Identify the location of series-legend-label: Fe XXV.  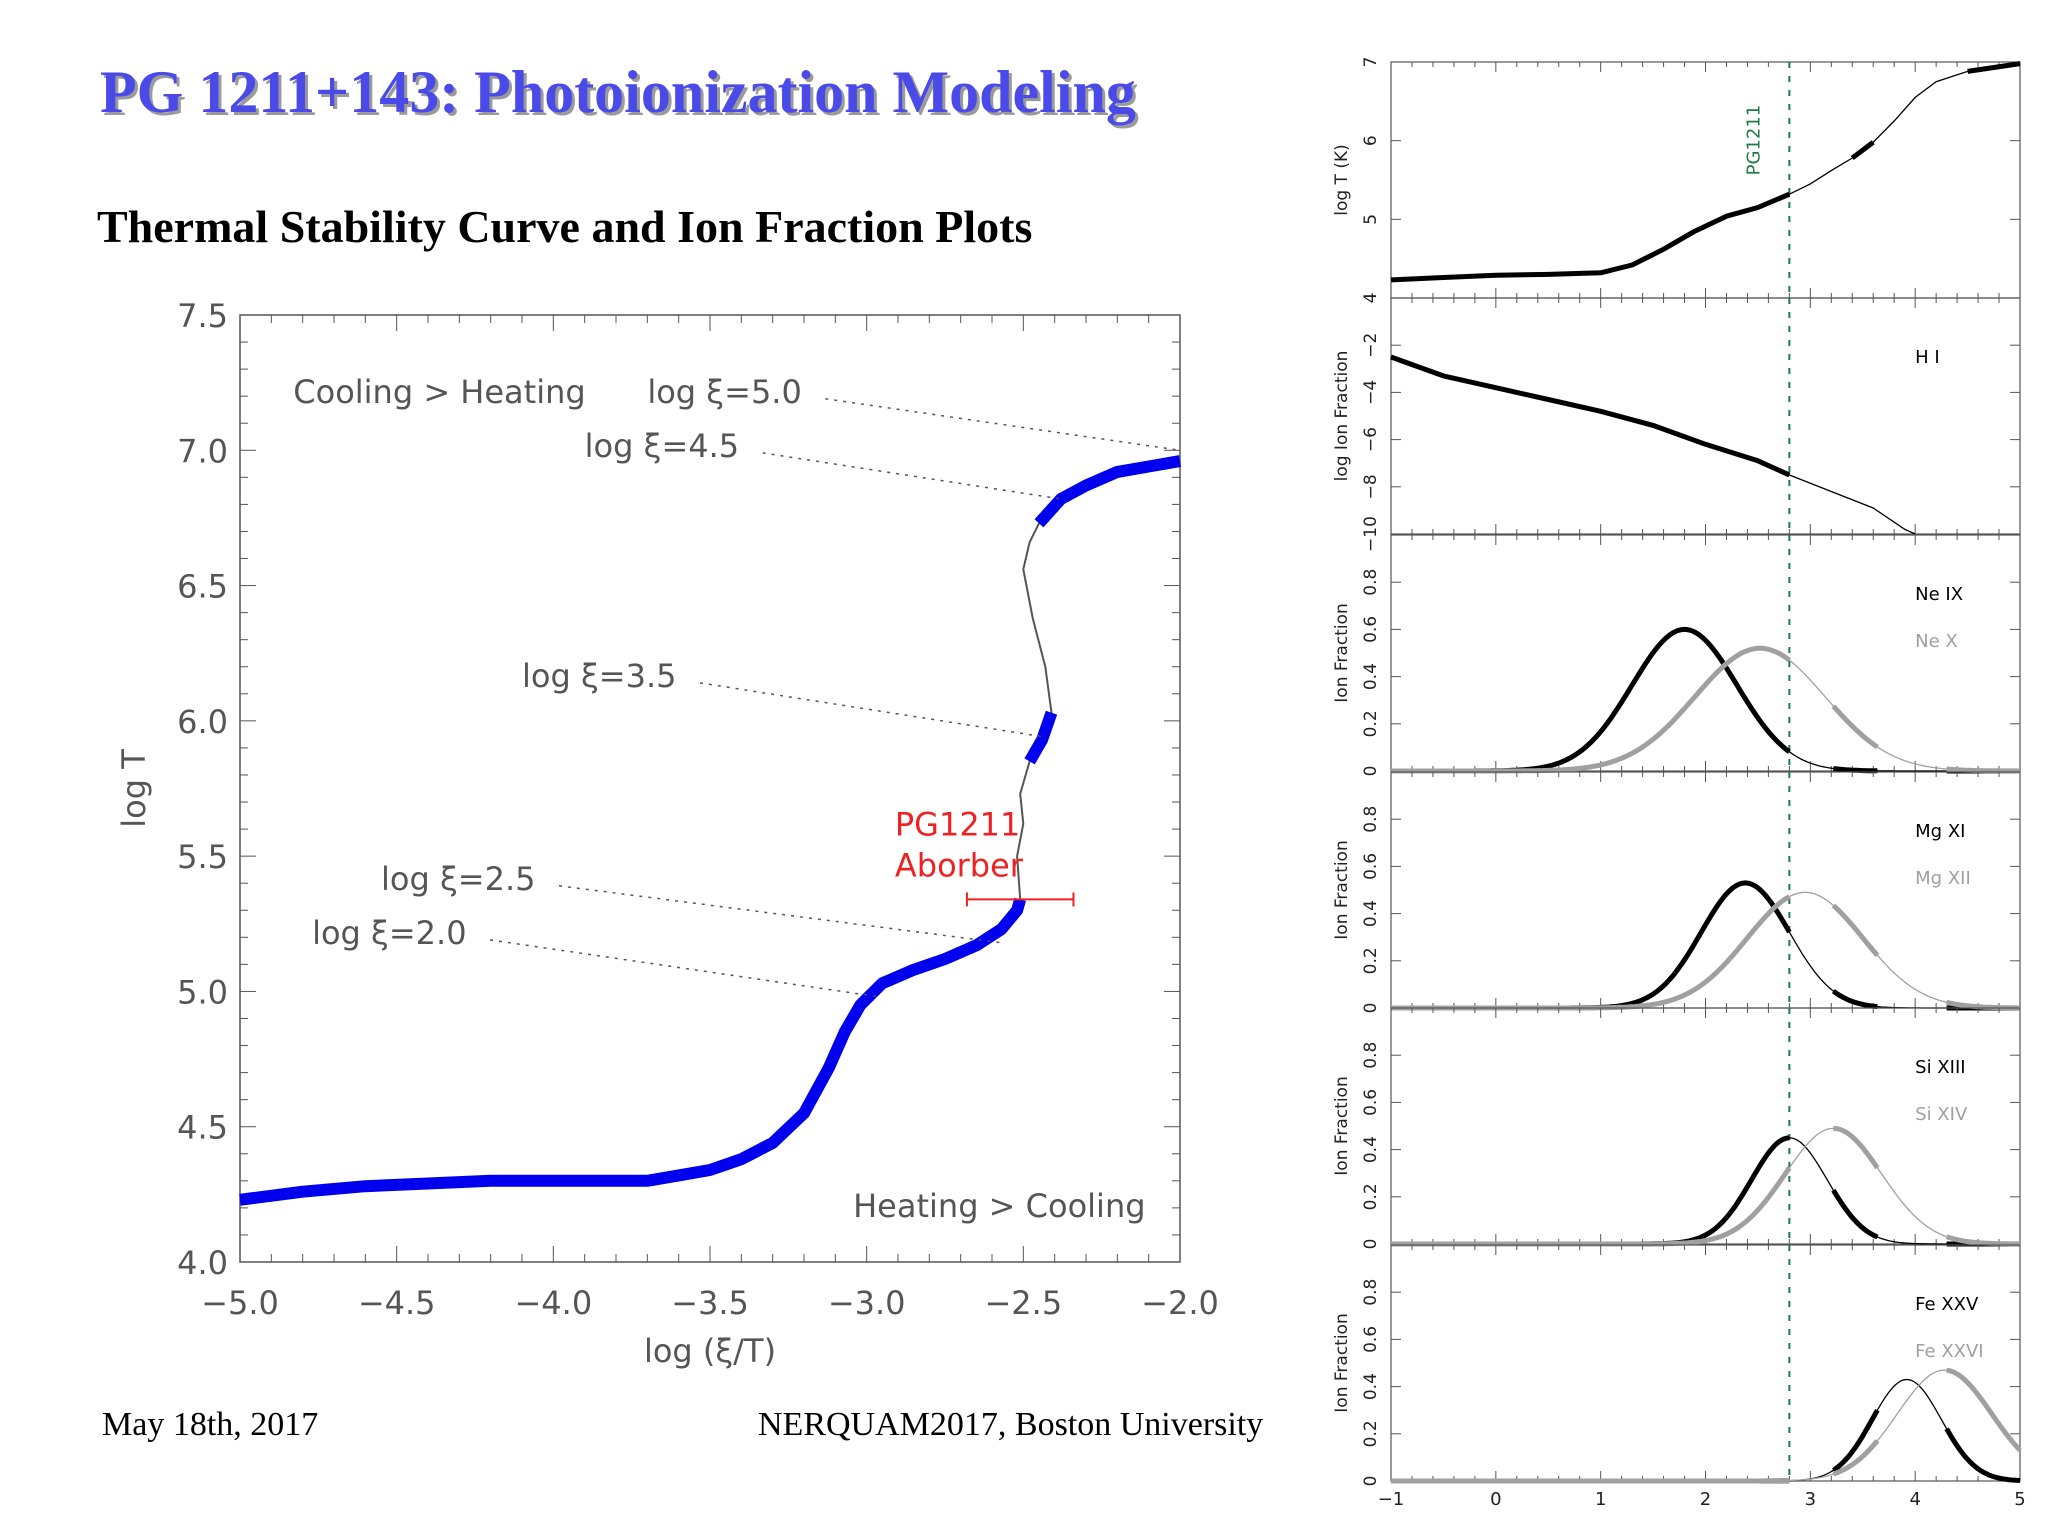
(1947, 1304).